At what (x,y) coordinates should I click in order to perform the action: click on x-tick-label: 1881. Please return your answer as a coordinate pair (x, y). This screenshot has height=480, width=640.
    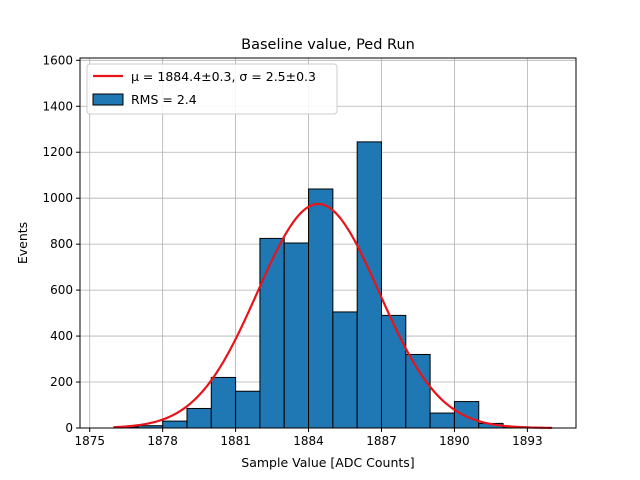
    Looking at the image, I should click on (235, 441).